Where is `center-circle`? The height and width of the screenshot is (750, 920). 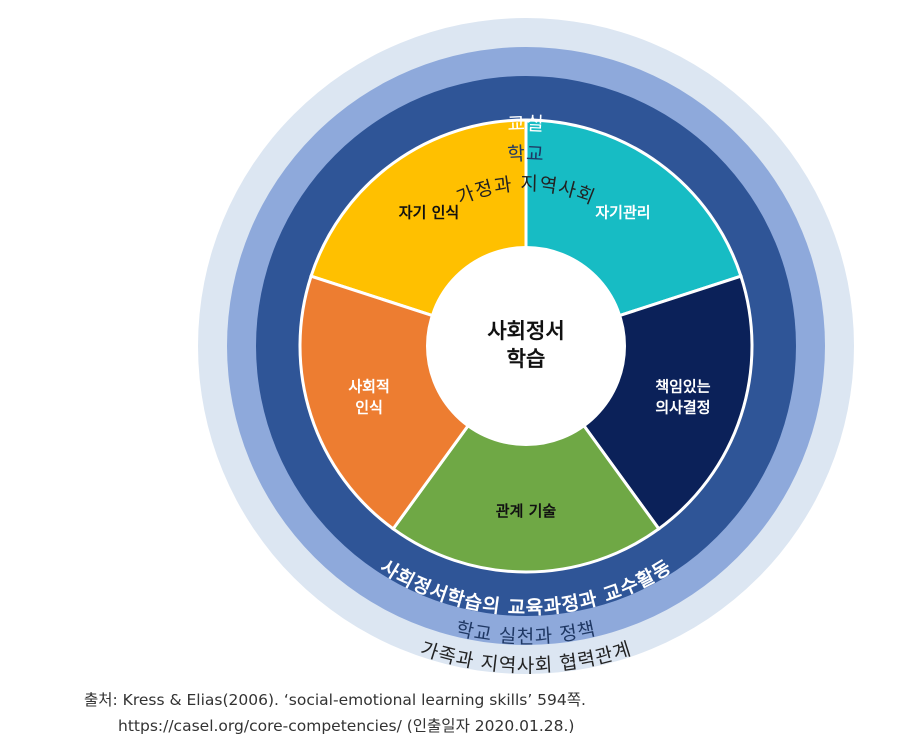 center-circle is located at coordinates (526, 346).